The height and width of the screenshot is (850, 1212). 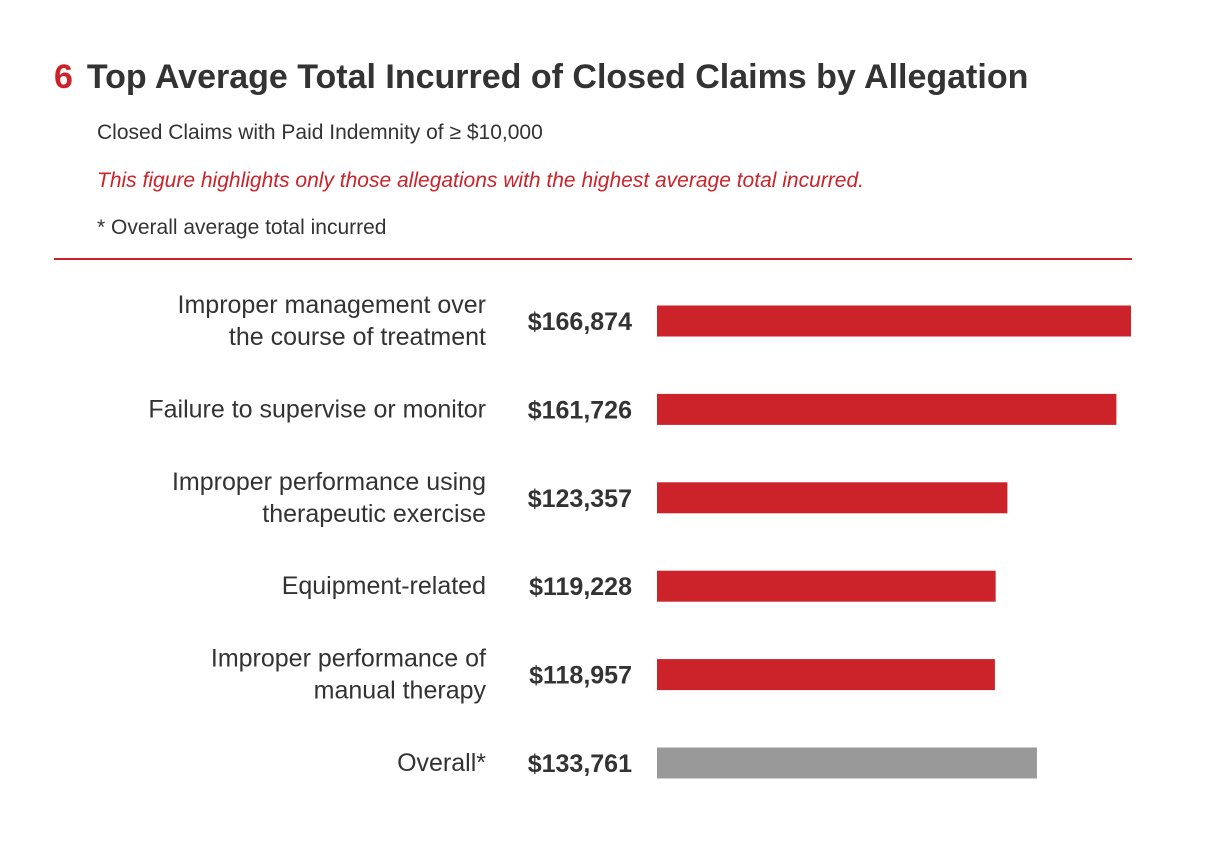 What do you see at coordinates (317, 409) in the screenshot?
I see `category-label: Failure to supervise or monitor` at bounding box center [317, 409].